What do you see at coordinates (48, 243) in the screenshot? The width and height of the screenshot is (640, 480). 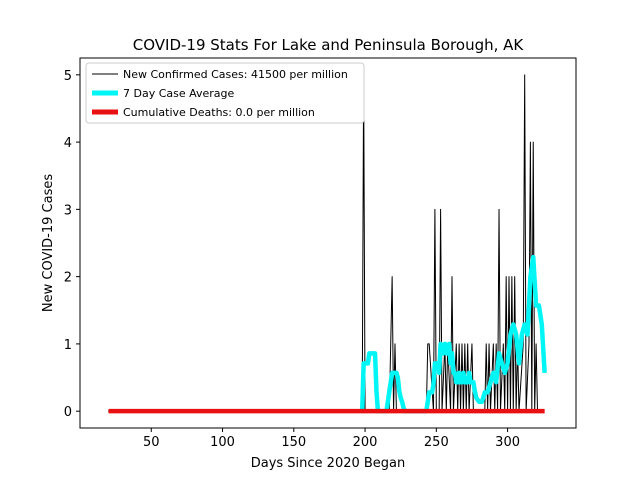 I see `y-axis-label: New COVID-19 Cases` at bounding box center [48, 243].